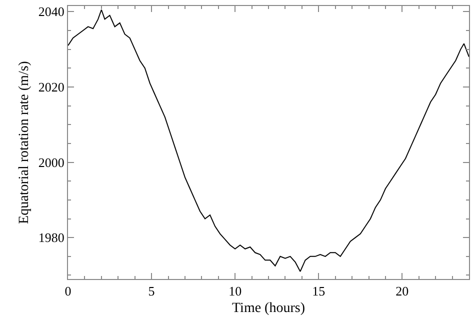  What do you see at coordinates (24, 142) in the screenshot?
I see `y-axis-title: Equatorial rotation rate (m/s)` at bounding box center [24, 142].